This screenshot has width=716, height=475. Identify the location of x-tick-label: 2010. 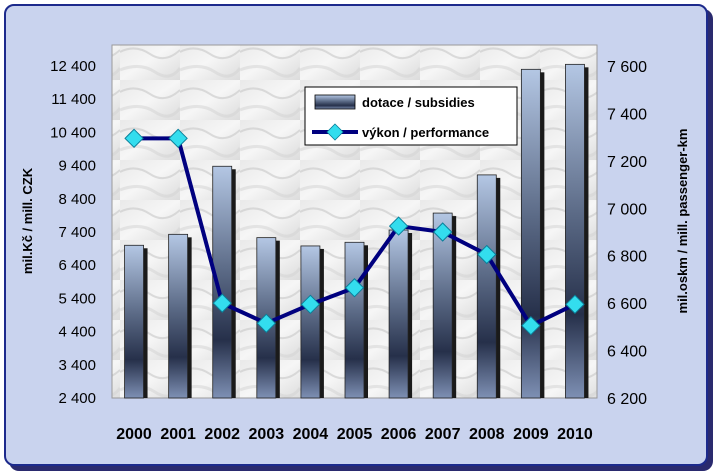
(575, 434).